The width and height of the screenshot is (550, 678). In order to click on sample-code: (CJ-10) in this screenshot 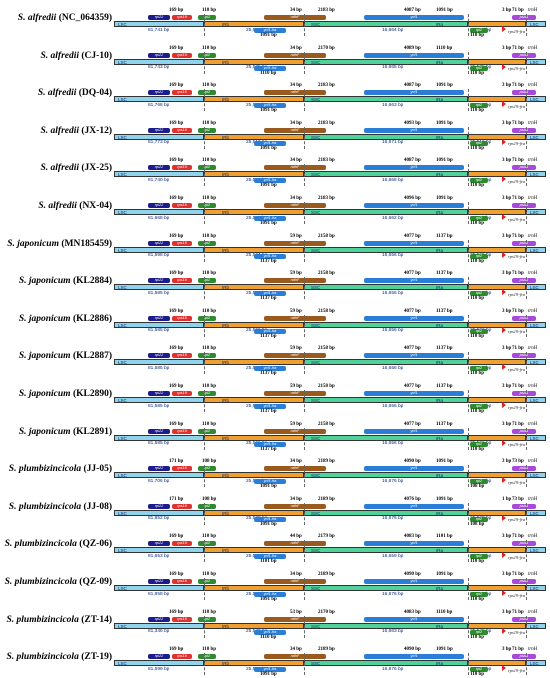, I will do `click(95, 55)`.